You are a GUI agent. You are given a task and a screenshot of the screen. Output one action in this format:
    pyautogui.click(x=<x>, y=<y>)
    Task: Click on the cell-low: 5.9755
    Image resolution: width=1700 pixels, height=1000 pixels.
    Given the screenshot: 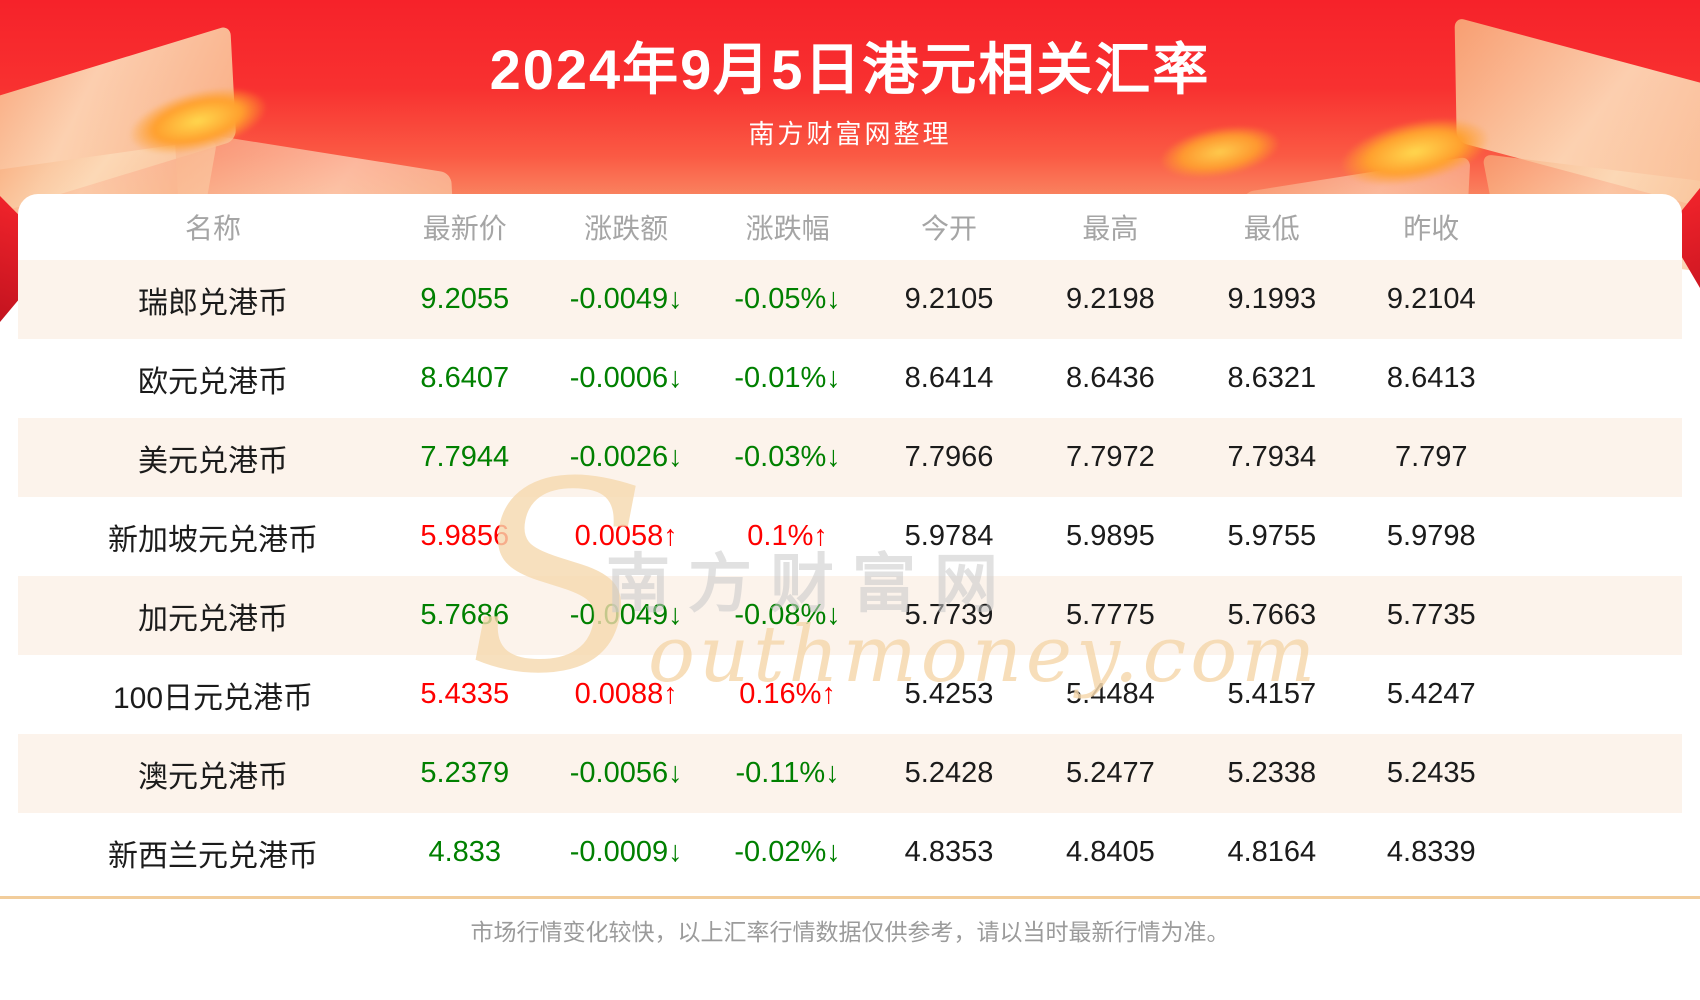 What is the action you would take?
    pyautogui.click(x=1272, y=536)
    